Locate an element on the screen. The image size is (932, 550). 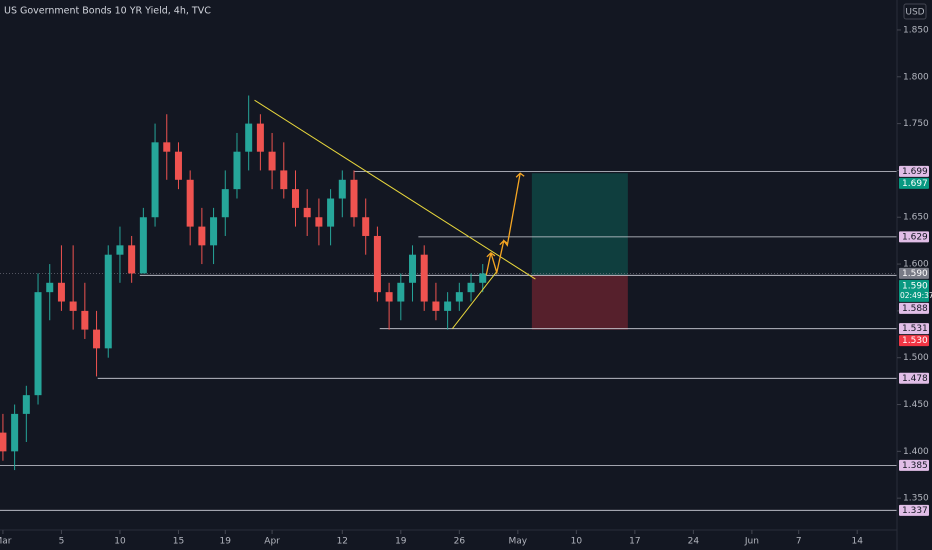
price-label: 1.588 is located at coordinates (915, 309).